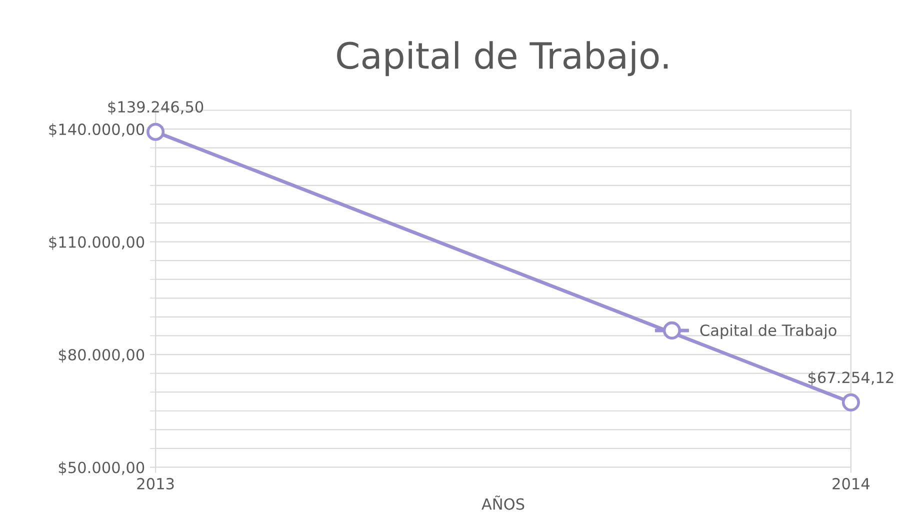 This screenshot has width=915, height=525. I want to click on data-label: $67.254,12, so click(851, 378).